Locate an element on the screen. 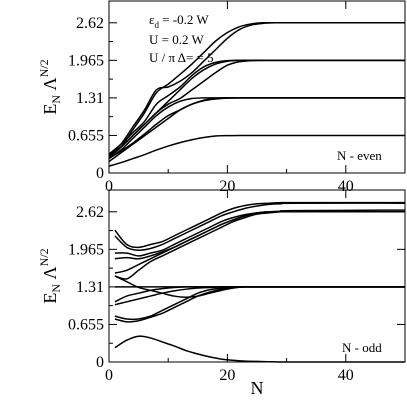 This screenshot has width=407, height=400. y-axis-label-even: EN ΛN/2 is located at coordinates (50, 86).